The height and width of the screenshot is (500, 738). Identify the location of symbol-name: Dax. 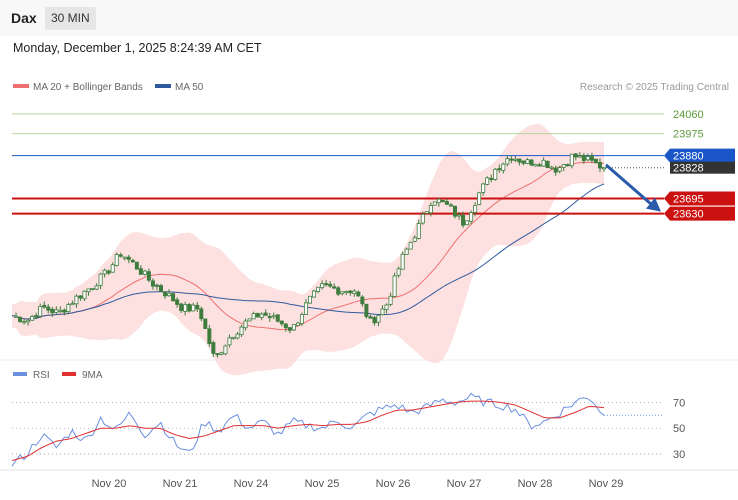
(24, 18).